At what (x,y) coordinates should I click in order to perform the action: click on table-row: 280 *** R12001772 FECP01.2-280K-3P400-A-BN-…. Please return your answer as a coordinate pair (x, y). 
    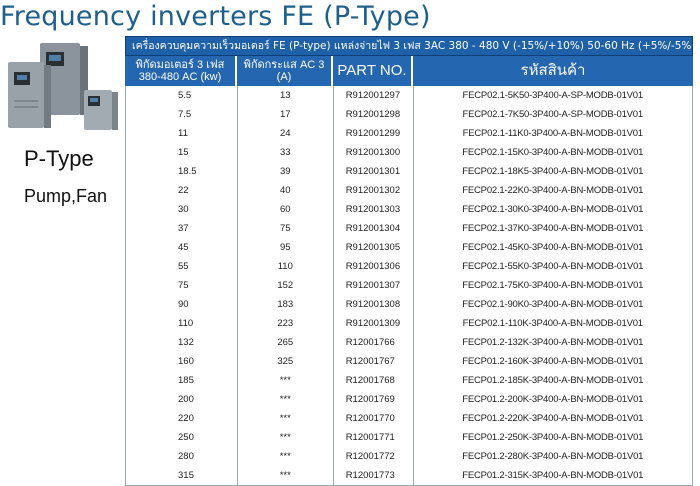
    Looking at the image, I should click on (409, 456).